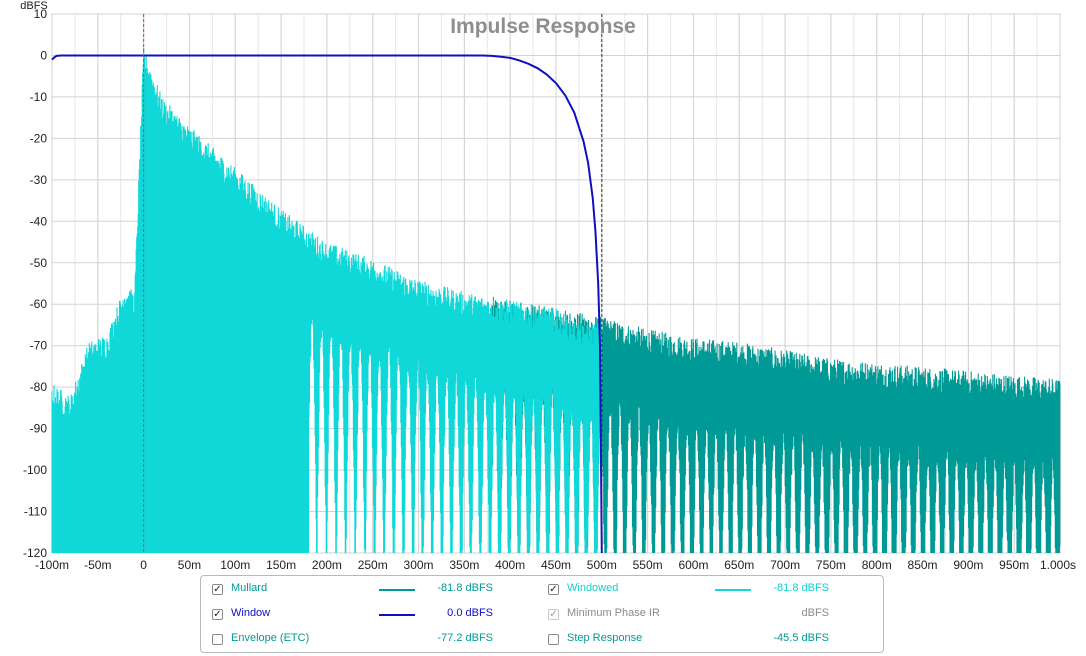 This screenshot has height=656, width=1086. What do you see at coordinates (35, 512) in the screenshot?
I see `y-tick-label: -110` at bounding box center [35, 512].